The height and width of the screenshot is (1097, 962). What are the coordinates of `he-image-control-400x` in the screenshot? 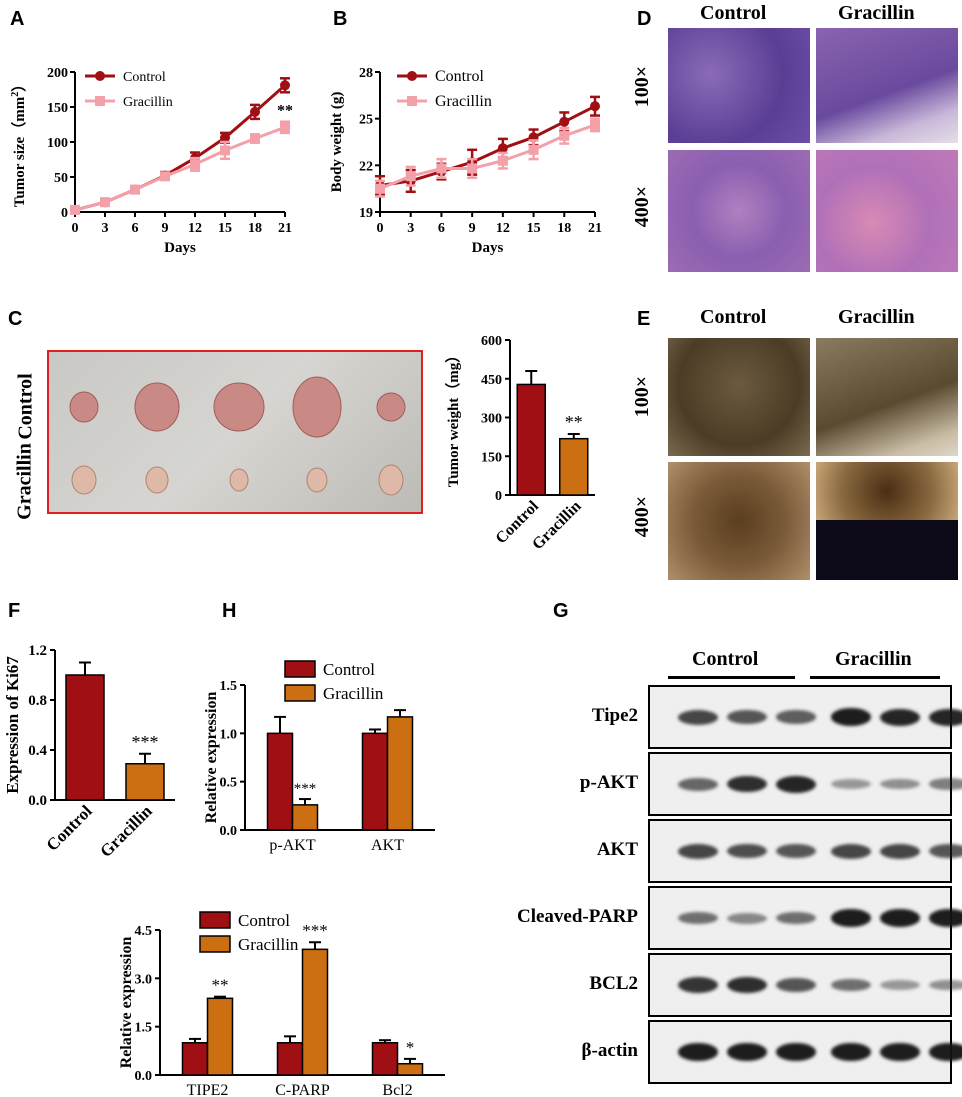 It's located at (739, 211).